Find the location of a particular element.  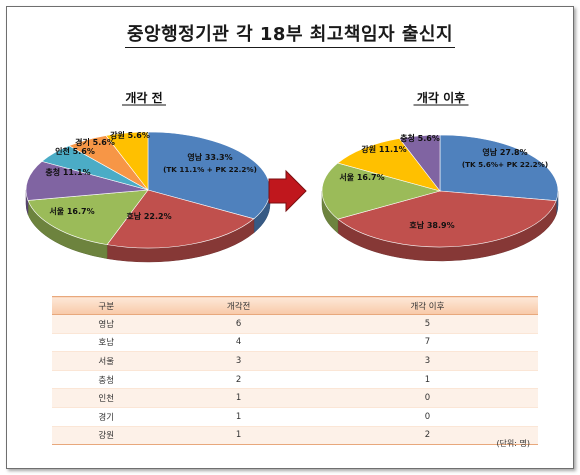

slice-sublabel-영남: (TK 5.6%+ PK 22.2%) is located at coordinates (505, 164).